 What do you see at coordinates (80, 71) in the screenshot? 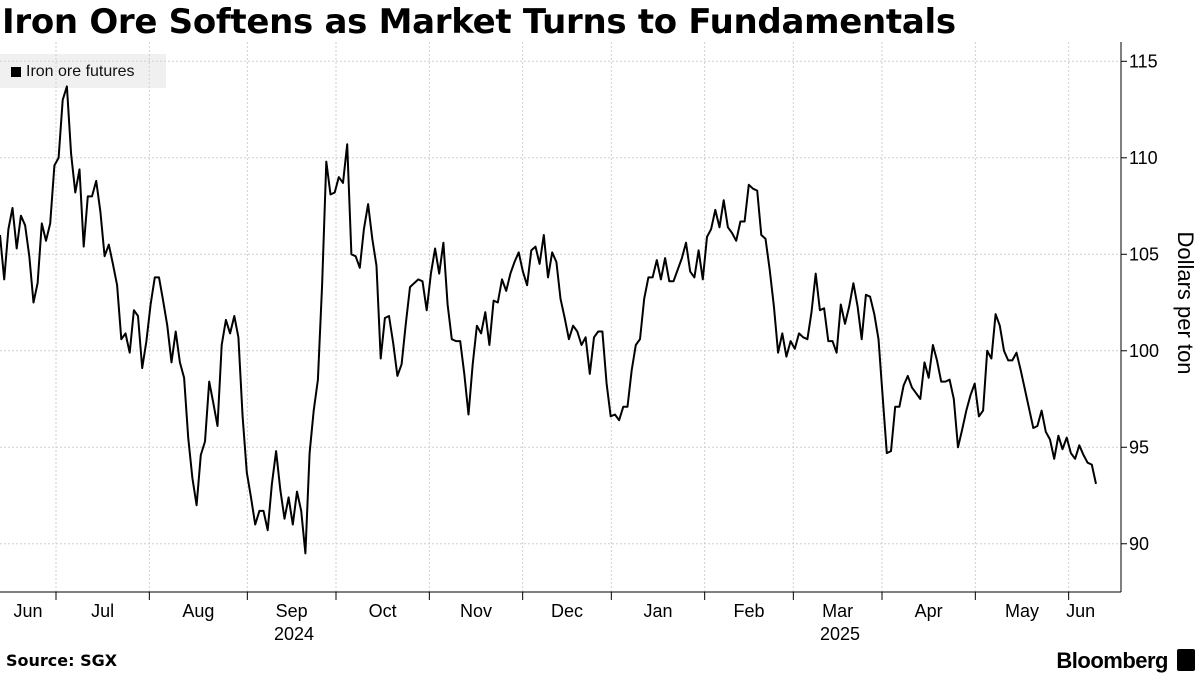
I see `legend-label: Iron ore futures` at bounding box center [80, 71].